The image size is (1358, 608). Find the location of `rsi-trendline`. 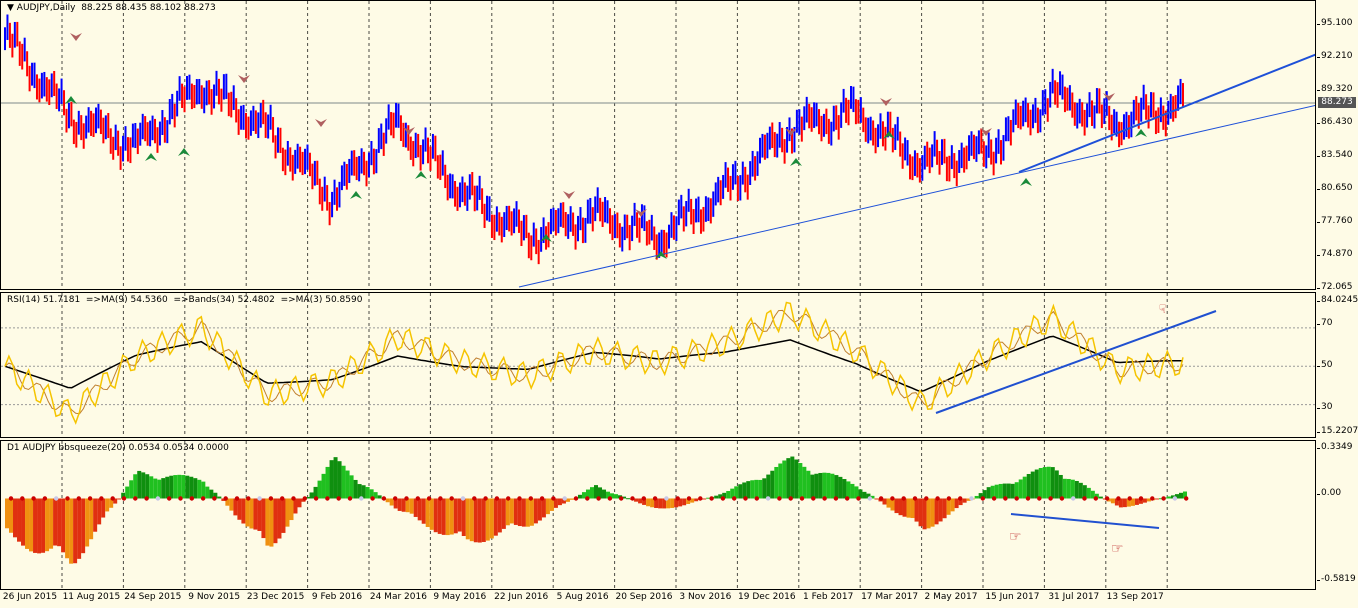

rsi-trendline is located at coordinates (1076, 362).